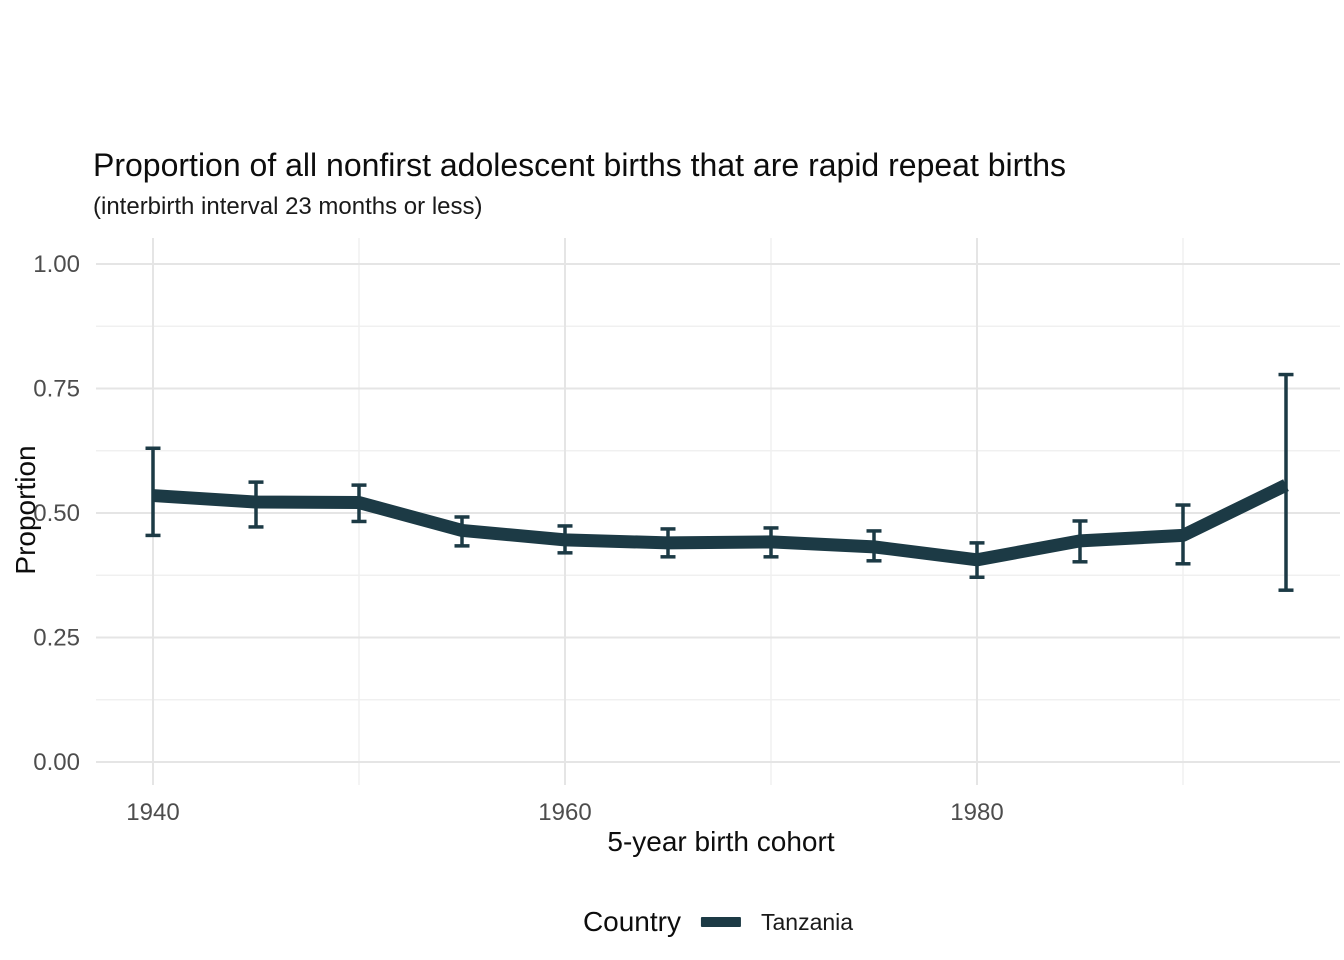  Describe the element at coordinates (56, 264) in the screenshot. I see `y-tick-label: 1.00` at that location.